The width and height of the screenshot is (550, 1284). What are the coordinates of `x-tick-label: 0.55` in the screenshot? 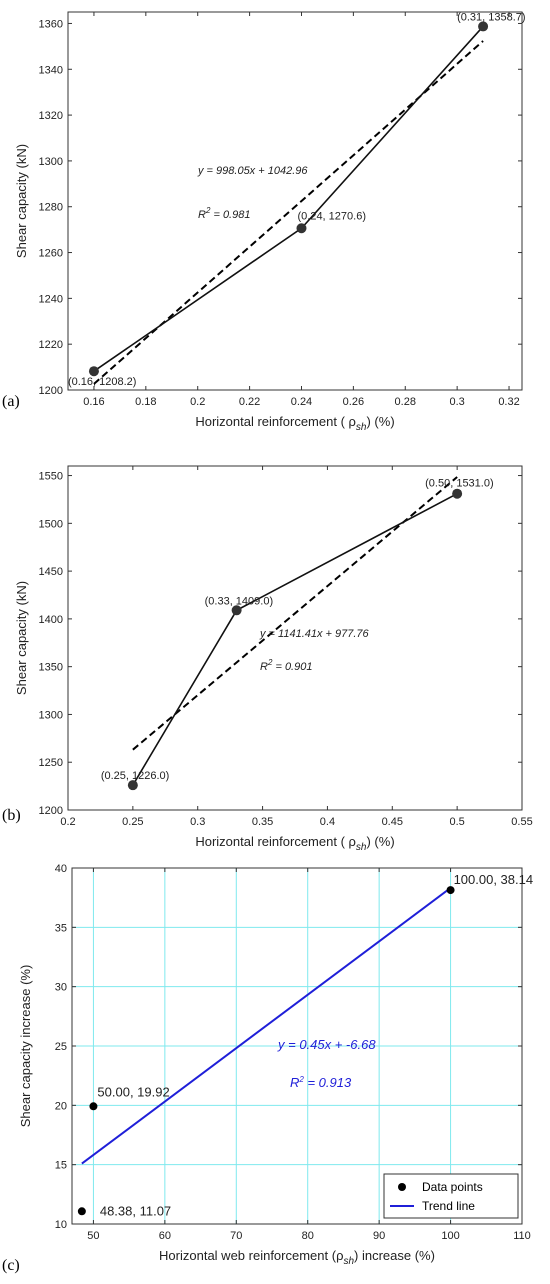 It's located at (521, 822).